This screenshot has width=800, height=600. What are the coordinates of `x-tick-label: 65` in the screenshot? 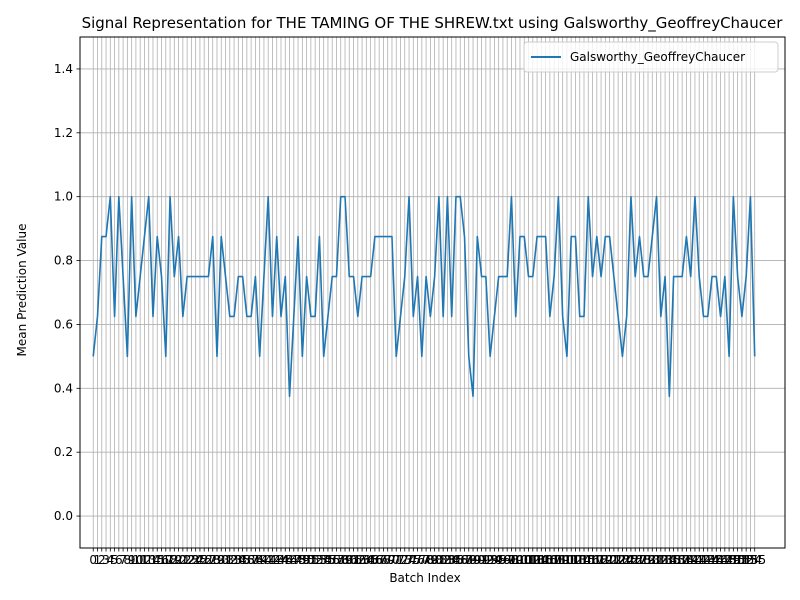 It's located at (370, 560).